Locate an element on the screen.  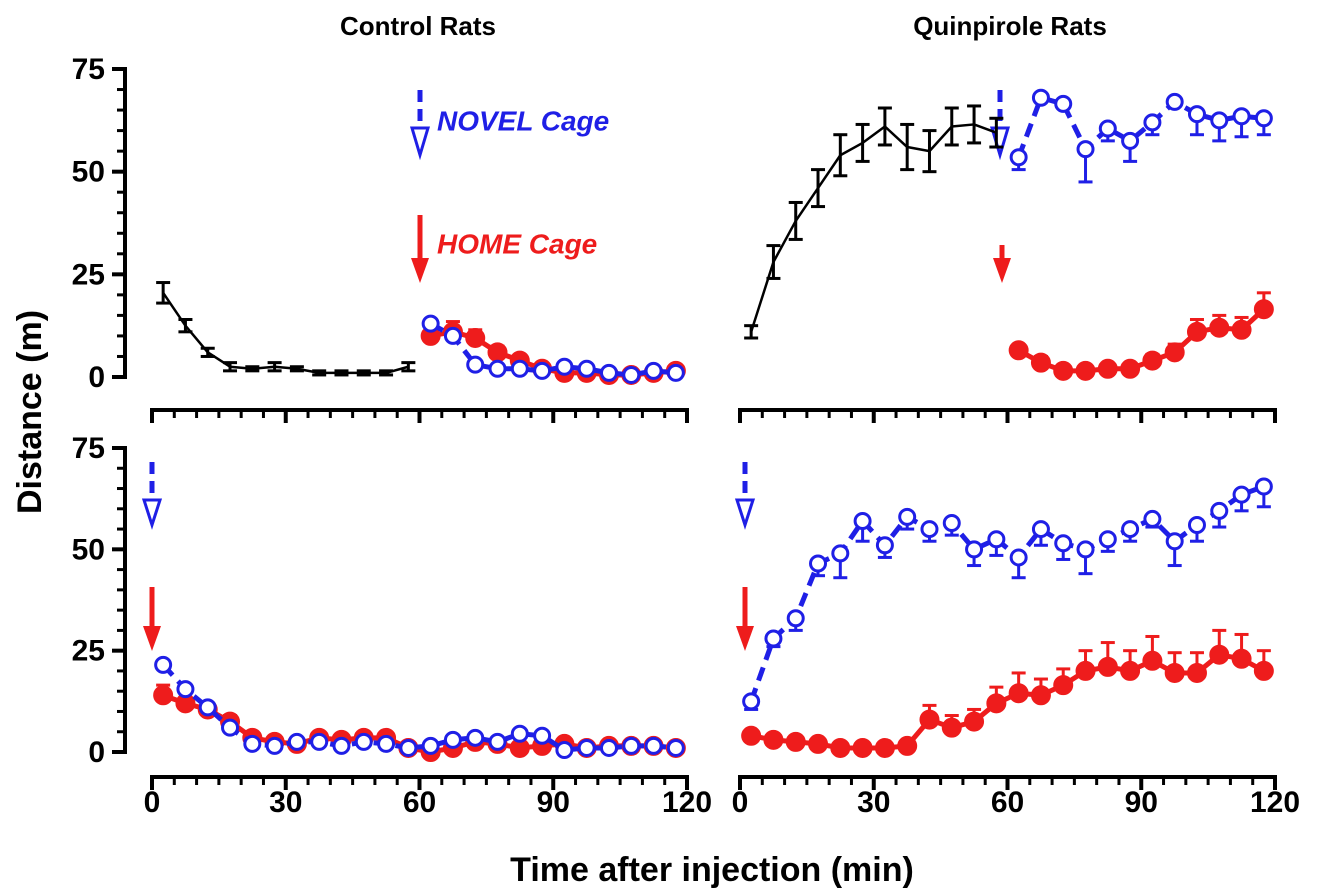
y-tick-label: 50 is located at coordinates (88, 172).